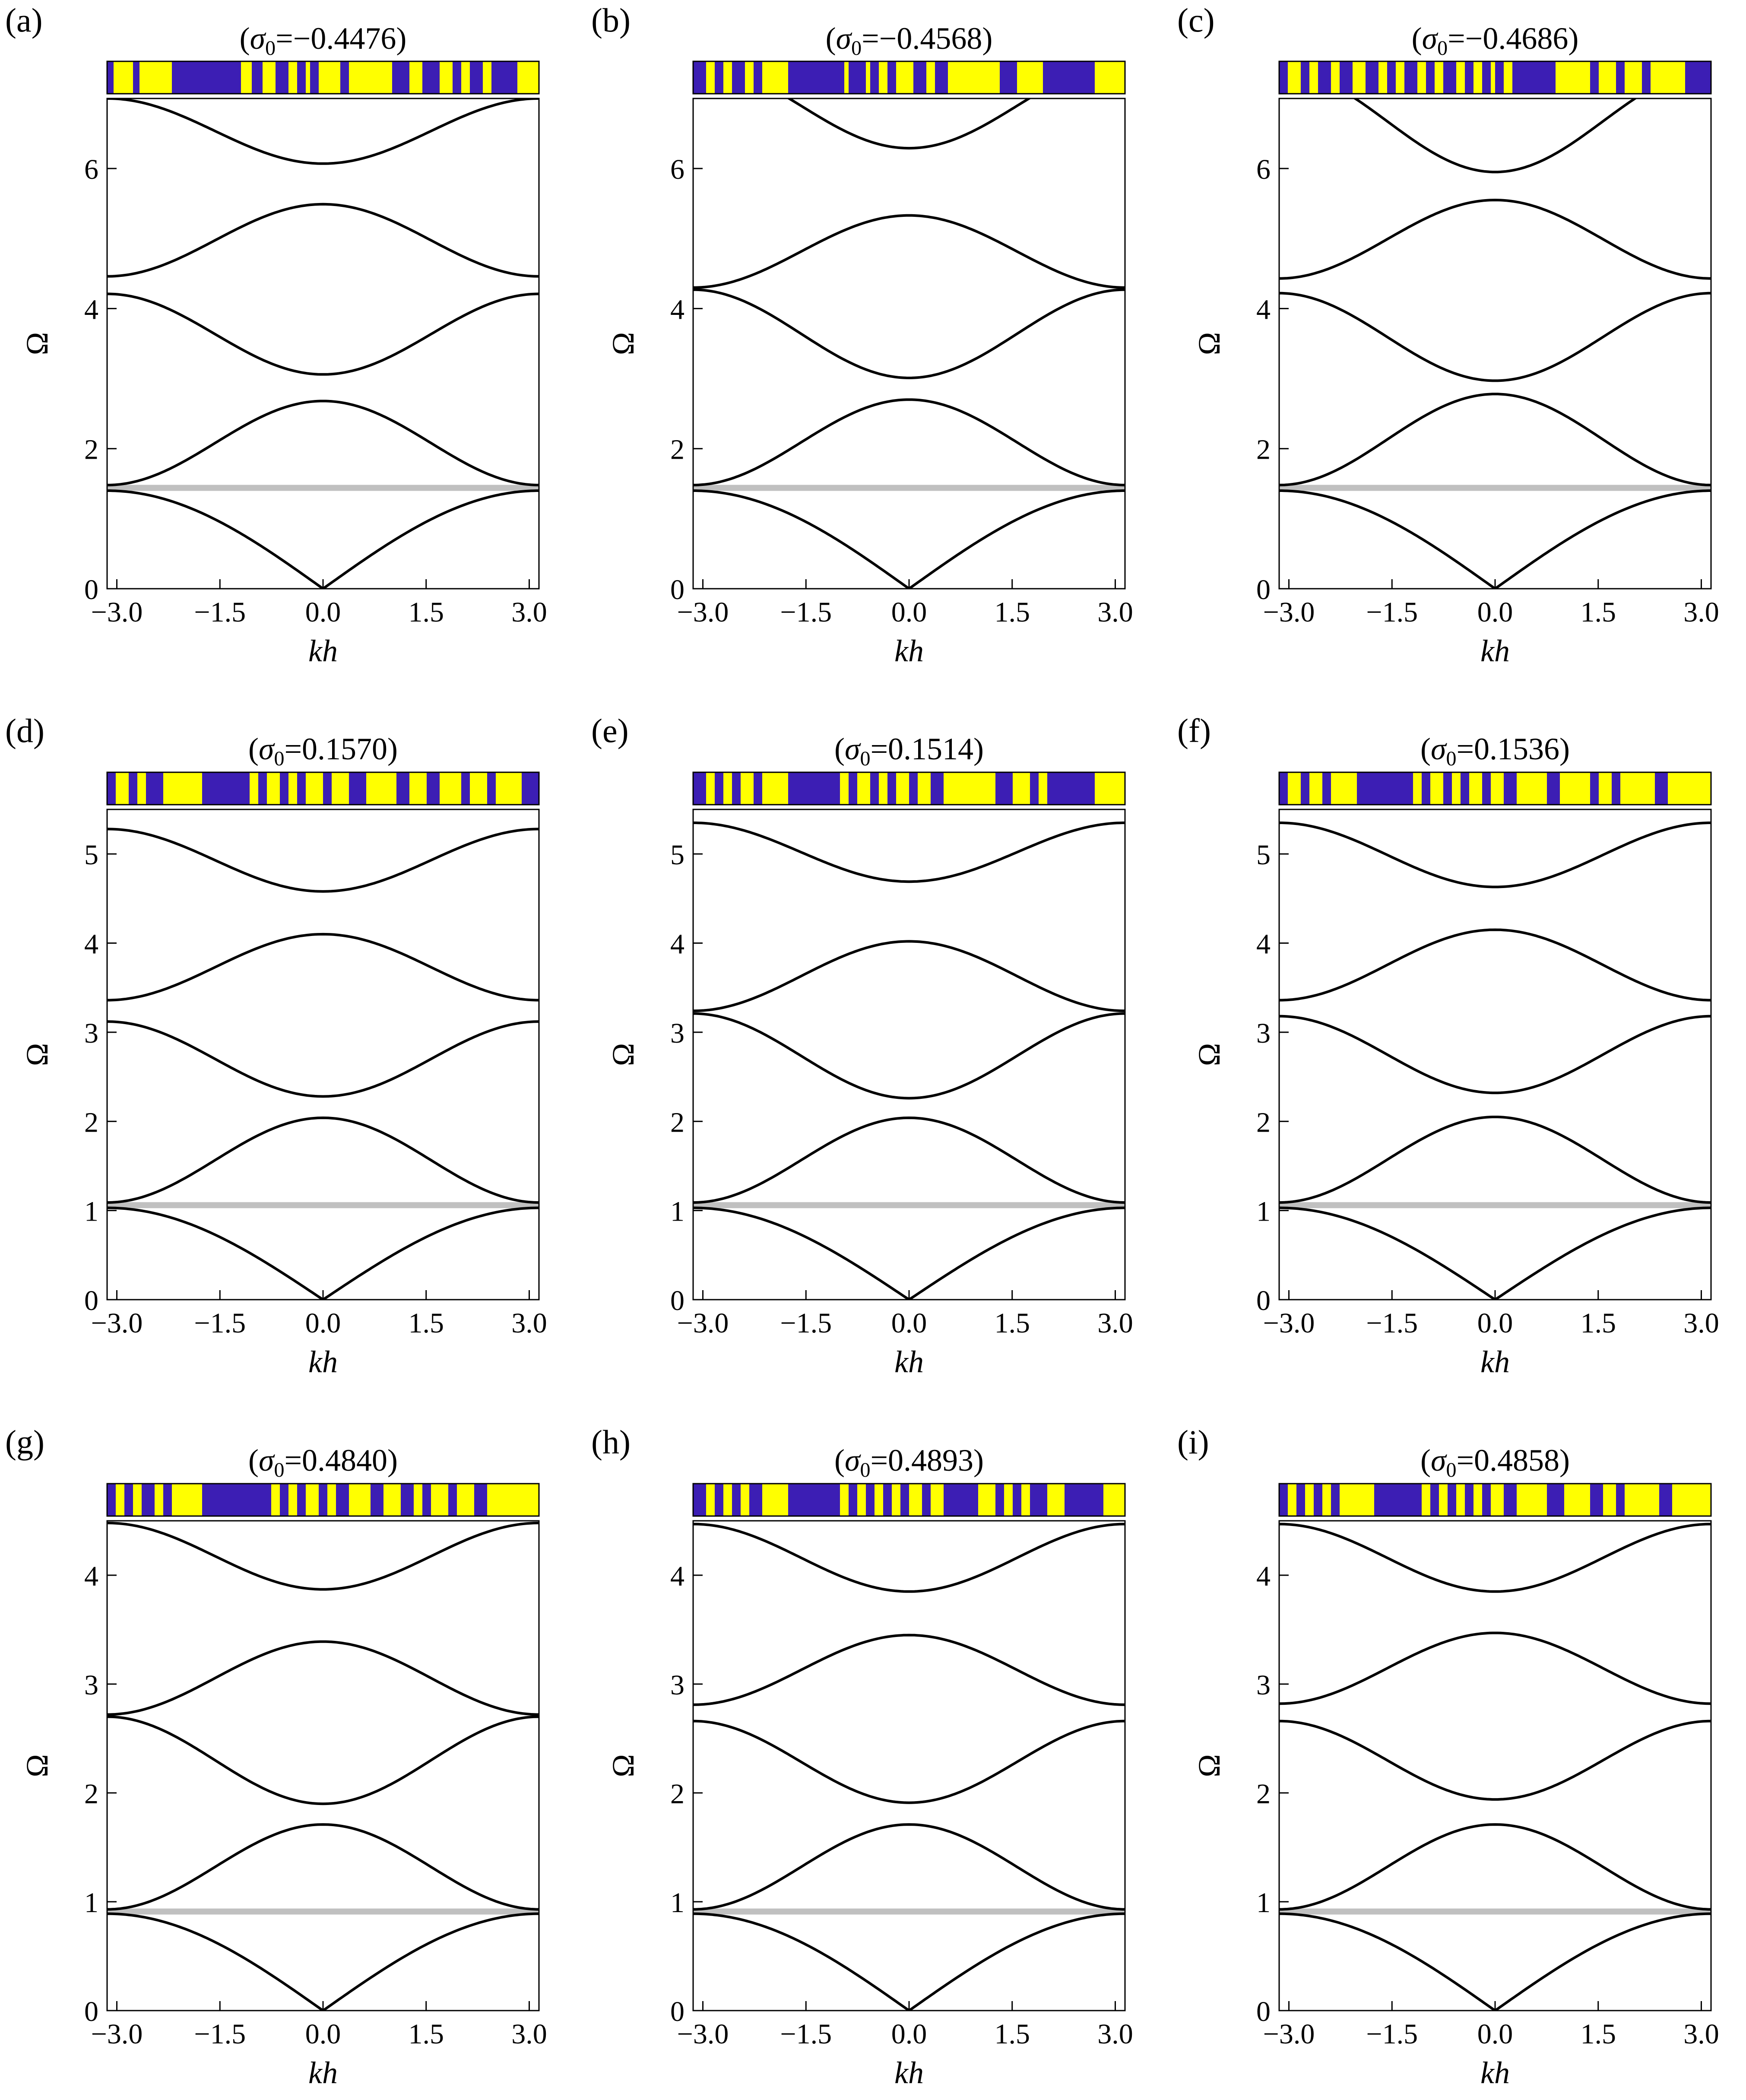 The image size is (1746, 2100). What do you see at coordinates (610, 730) in the screenshot?
I see `panel-label: (e)` at bounding box center [610, 730].